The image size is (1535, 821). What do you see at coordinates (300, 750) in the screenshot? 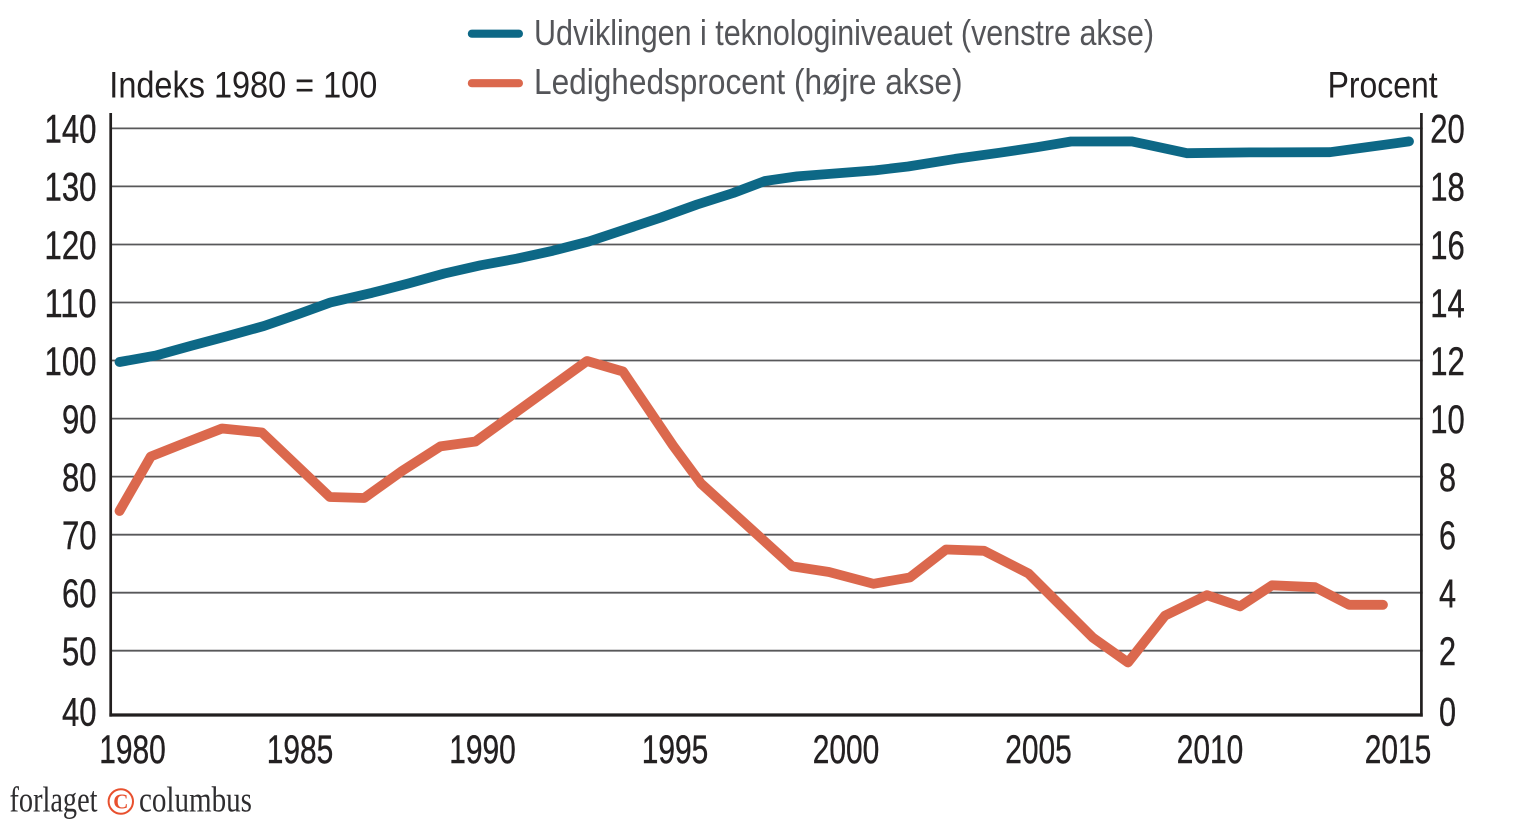
I see `svg-text: 1985` at bounding box center [300, 750].